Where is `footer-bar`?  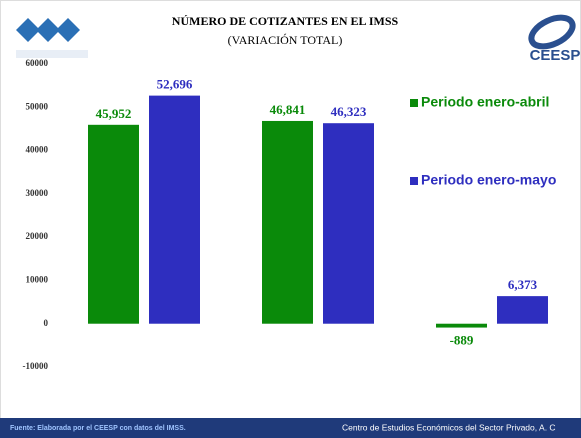
footer-bar is located at coordinates (290, 428).